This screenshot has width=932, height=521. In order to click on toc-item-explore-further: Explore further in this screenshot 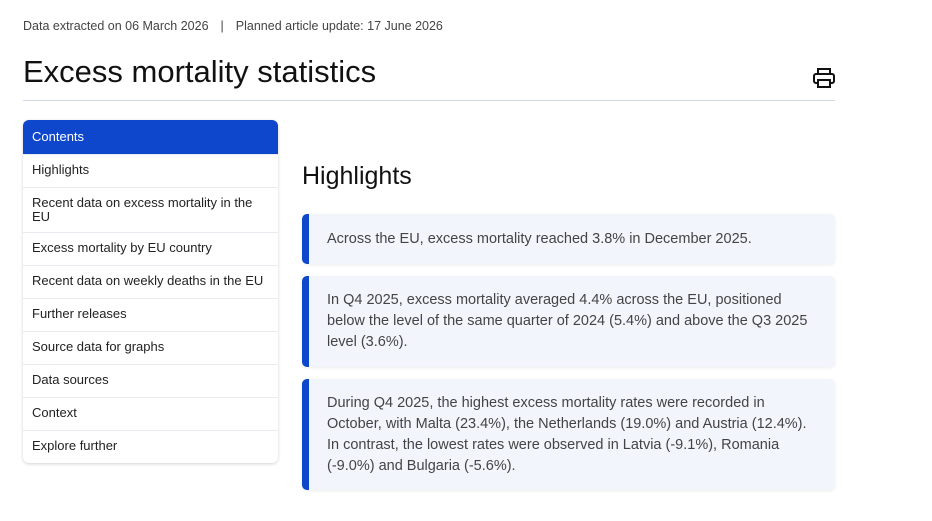, I will do `click(150, 446)`.